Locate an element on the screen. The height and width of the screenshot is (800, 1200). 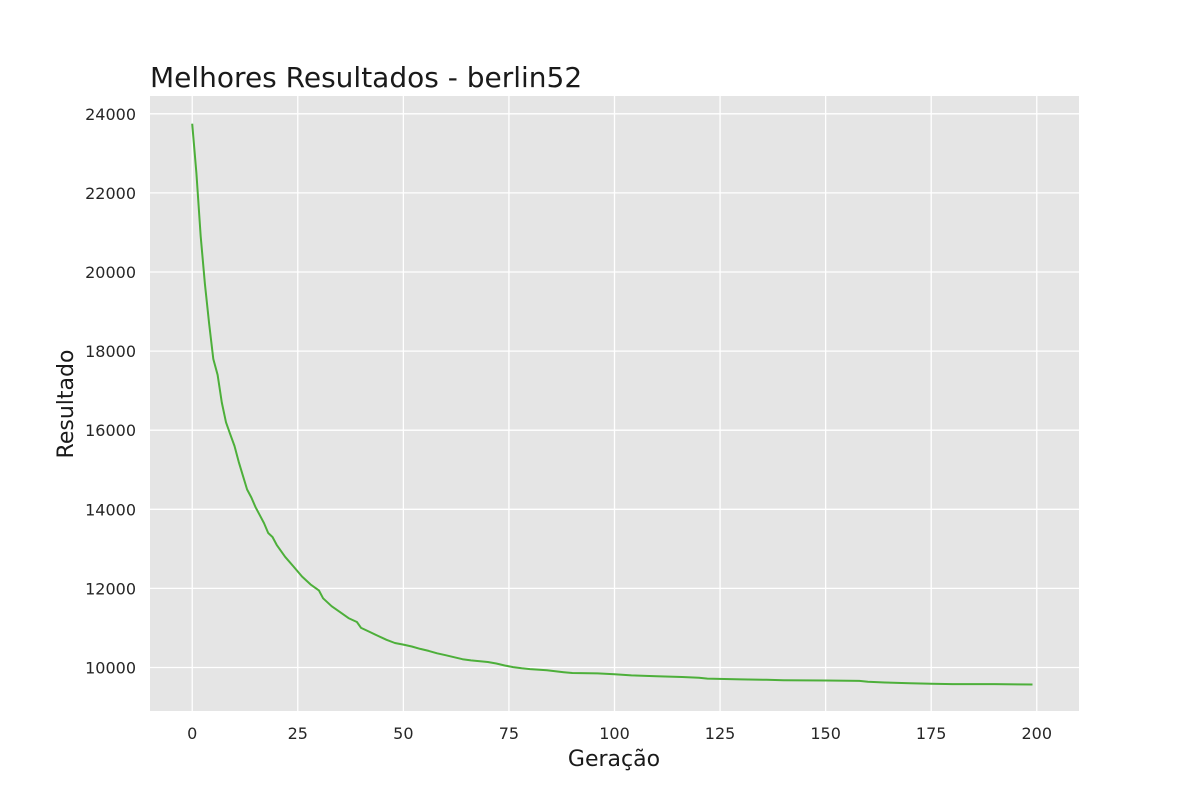
x-tick-label: 25 is located at coordinates (298, 733).